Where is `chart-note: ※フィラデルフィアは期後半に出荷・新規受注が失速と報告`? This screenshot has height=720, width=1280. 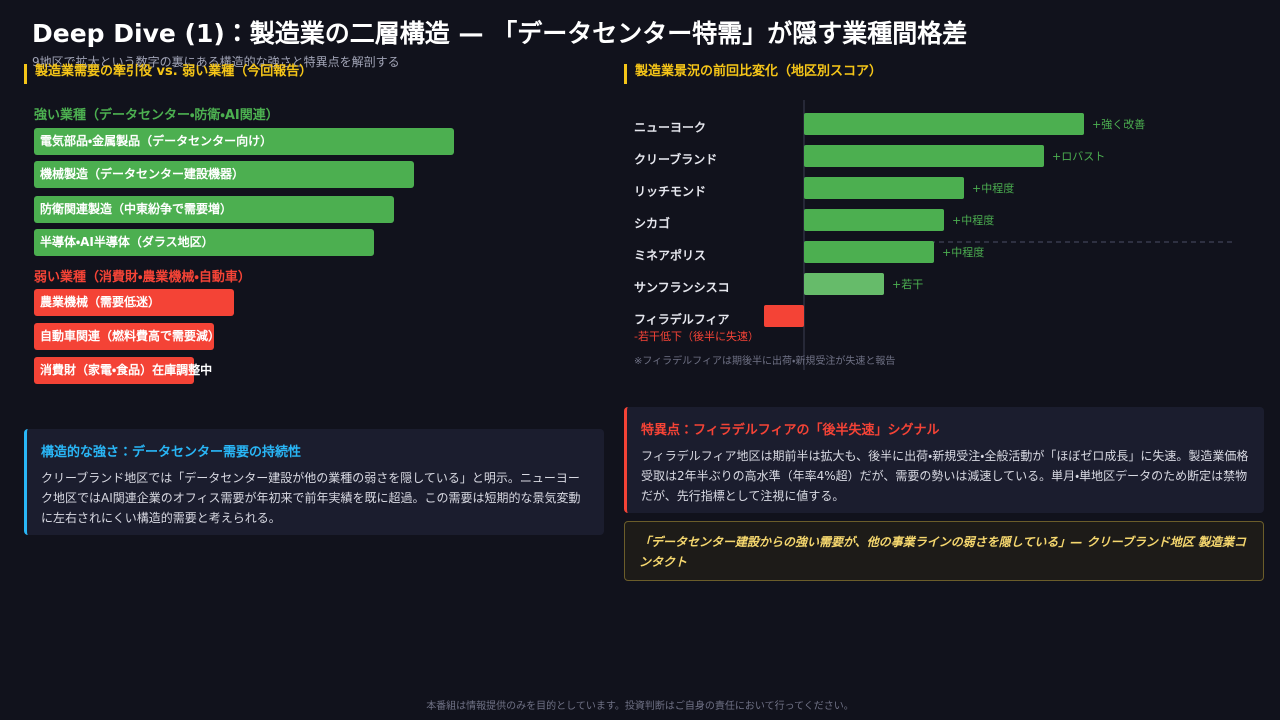
chart-note: ※フィラデルフィアは期後半に出荷・新規受注が失速と報告 is located at coordinates (764, 360).